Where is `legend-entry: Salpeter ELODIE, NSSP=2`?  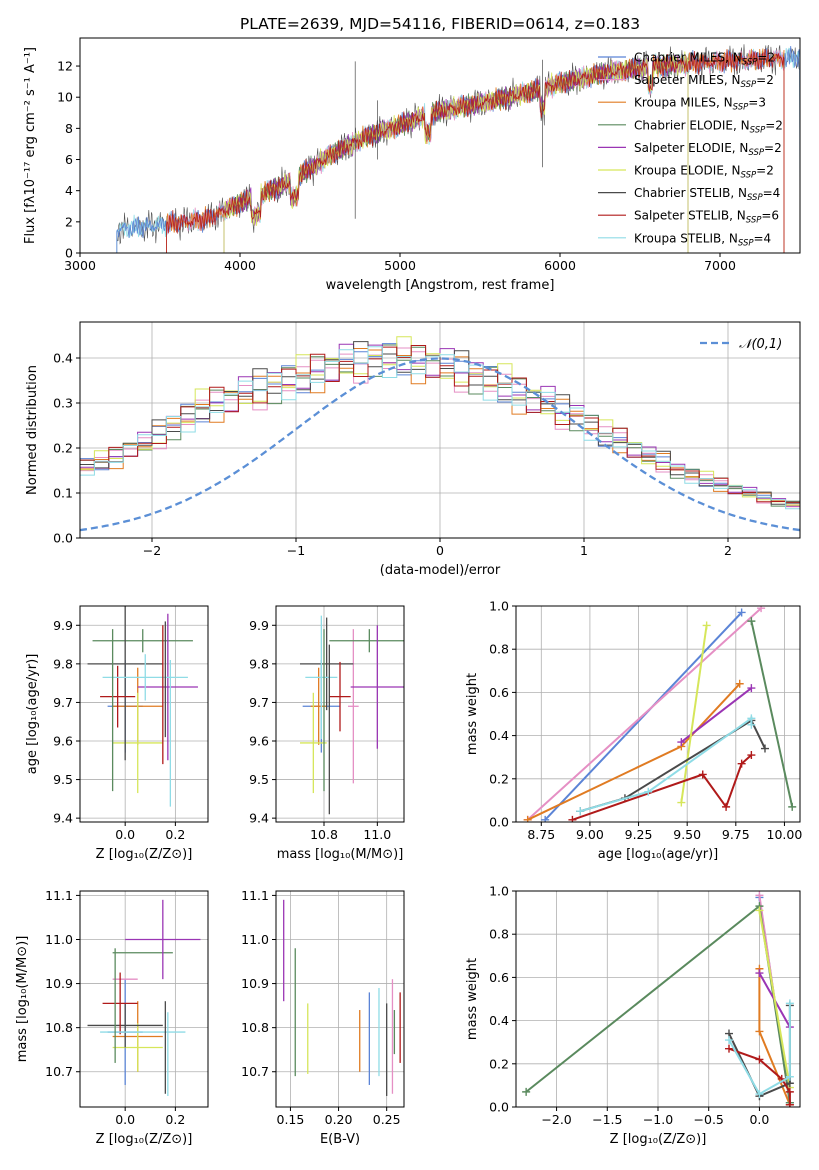
legend-entry: Salpeter ELODIE, NSSP=2 is located at coordinates (708, 149).